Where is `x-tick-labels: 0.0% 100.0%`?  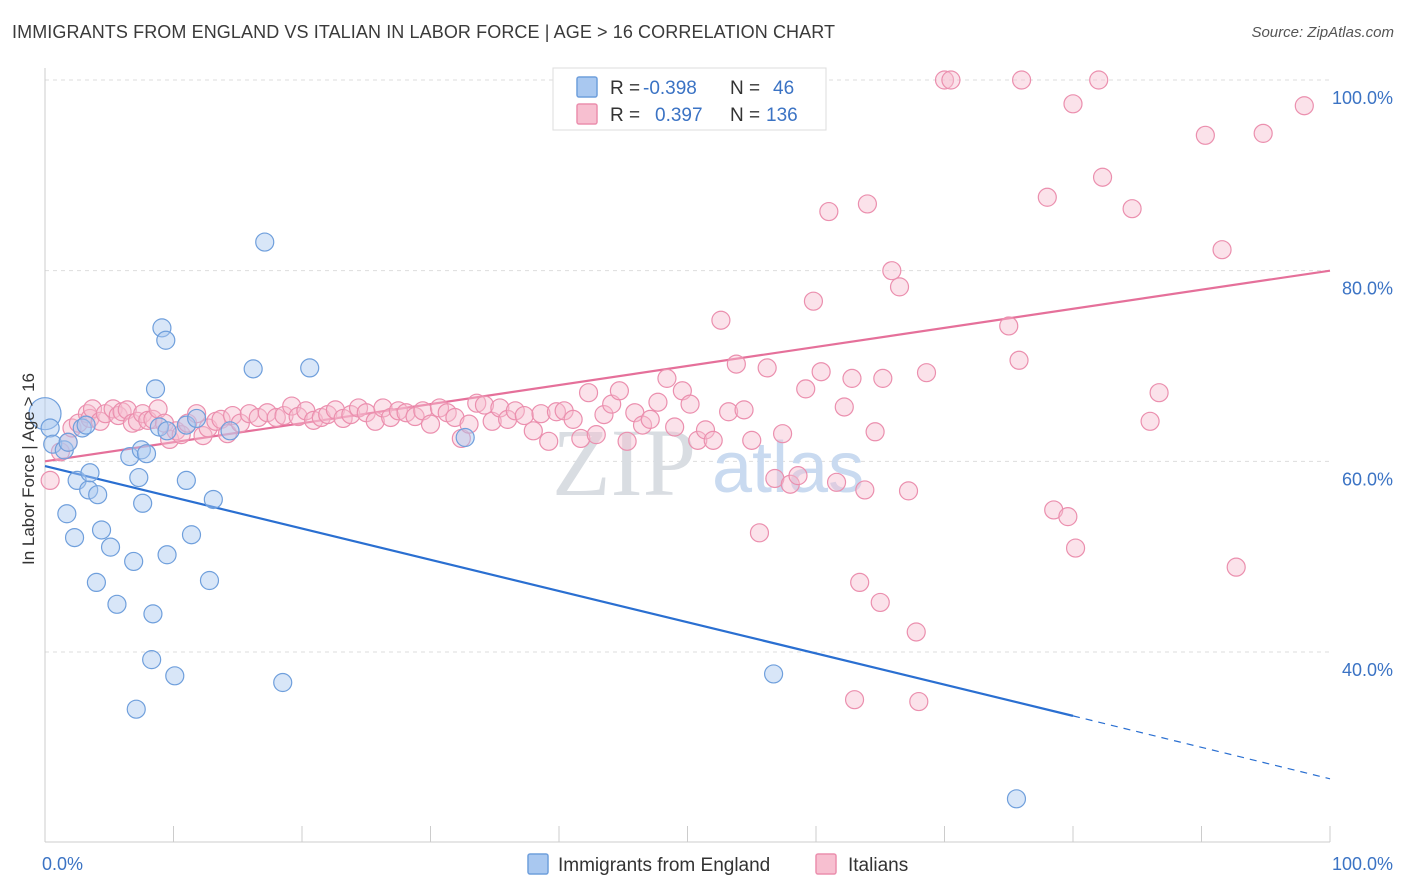
x-tick-labels: 0.0% 100.0% is located at coordinates (717, 864).